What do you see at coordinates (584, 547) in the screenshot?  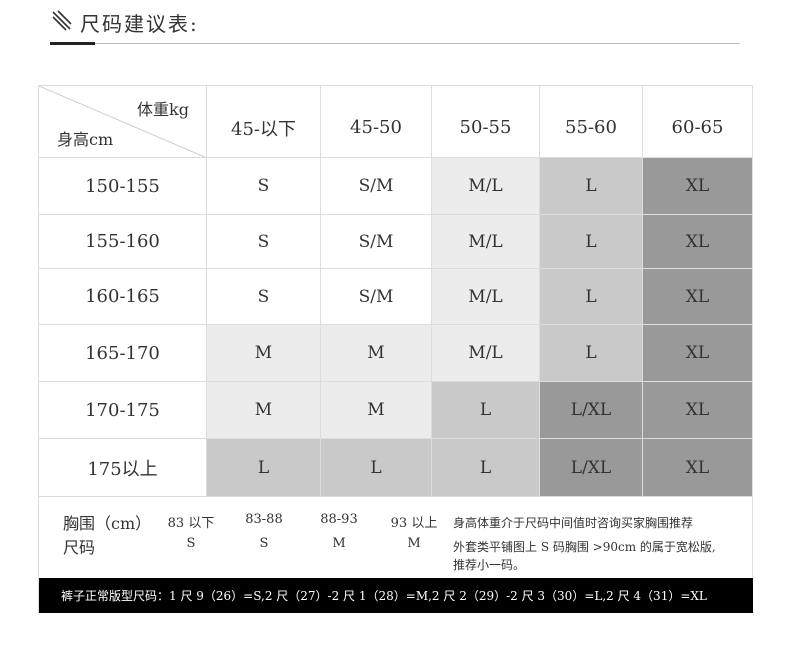 I see `chest-note: 外套类平铺图上 S 码胸围 >90cm 的属于宽松版,` at bounding box center [584, 547].